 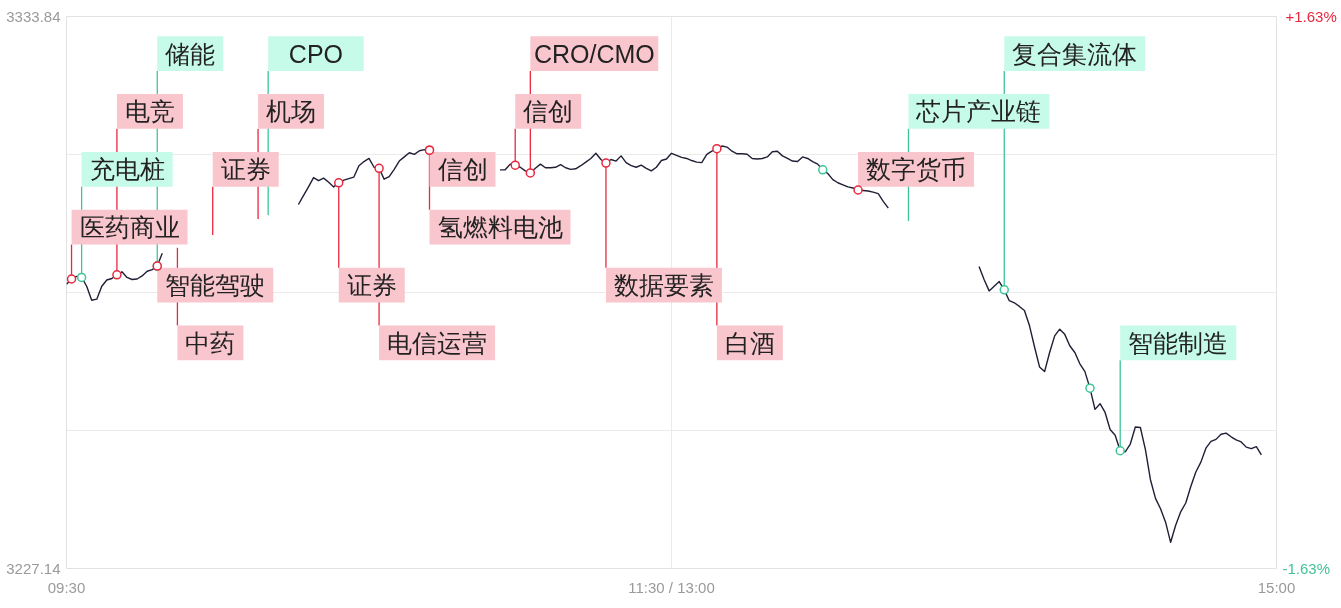 I want to click on text: CPO, so click(x=316, y=53).